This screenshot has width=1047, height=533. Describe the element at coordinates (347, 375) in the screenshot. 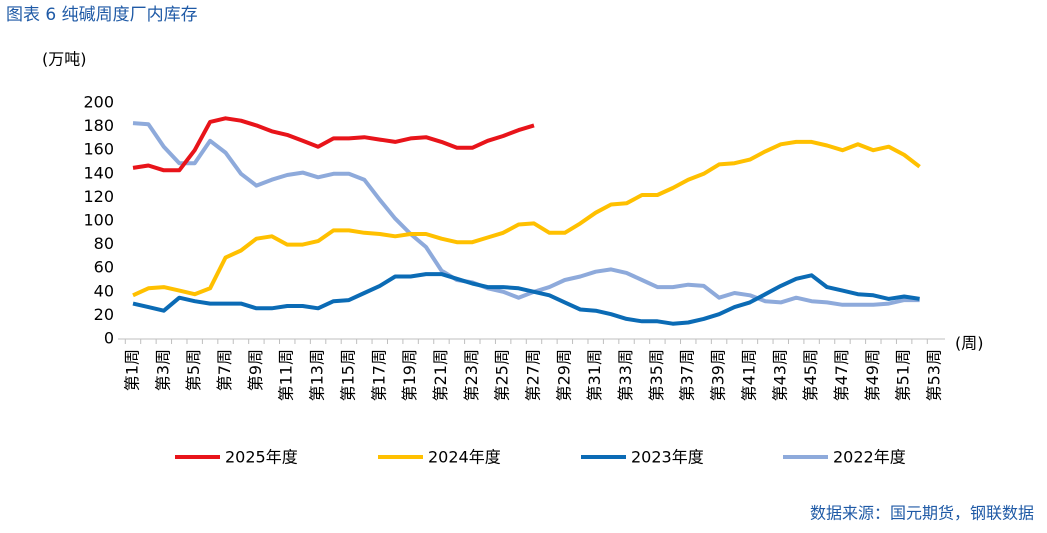

I see `x-tick-label: 第15周` at that location.